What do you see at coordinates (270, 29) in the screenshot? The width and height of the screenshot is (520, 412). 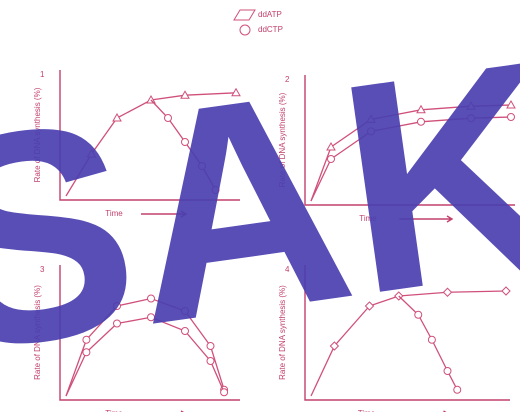 I see `legend-label: ddCTP` at bounding box center [270, 29].